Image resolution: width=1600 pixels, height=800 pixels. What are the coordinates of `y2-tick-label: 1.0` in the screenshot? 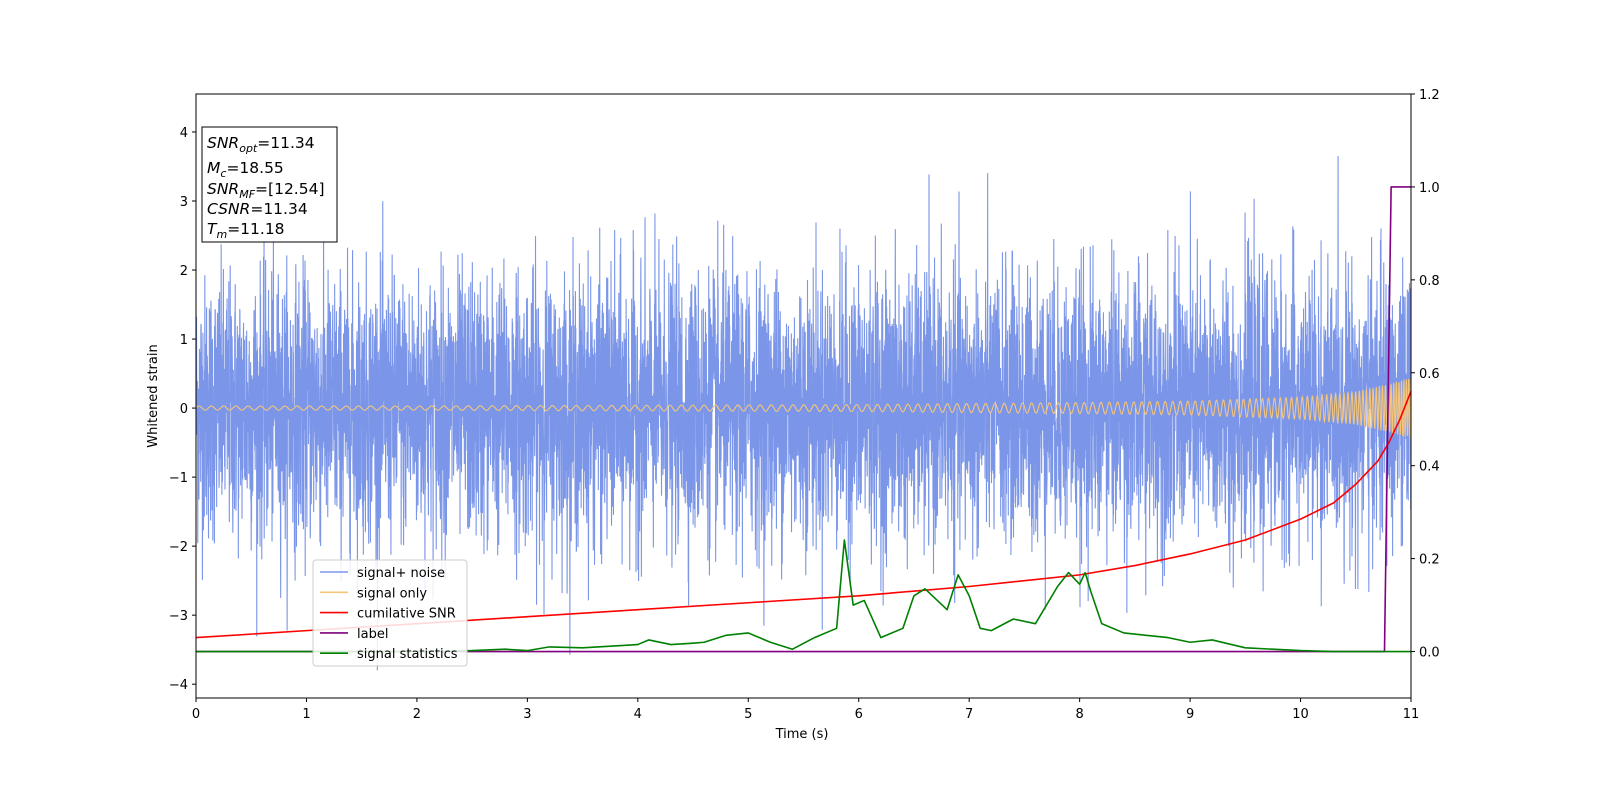 It's located at (1429, 188).